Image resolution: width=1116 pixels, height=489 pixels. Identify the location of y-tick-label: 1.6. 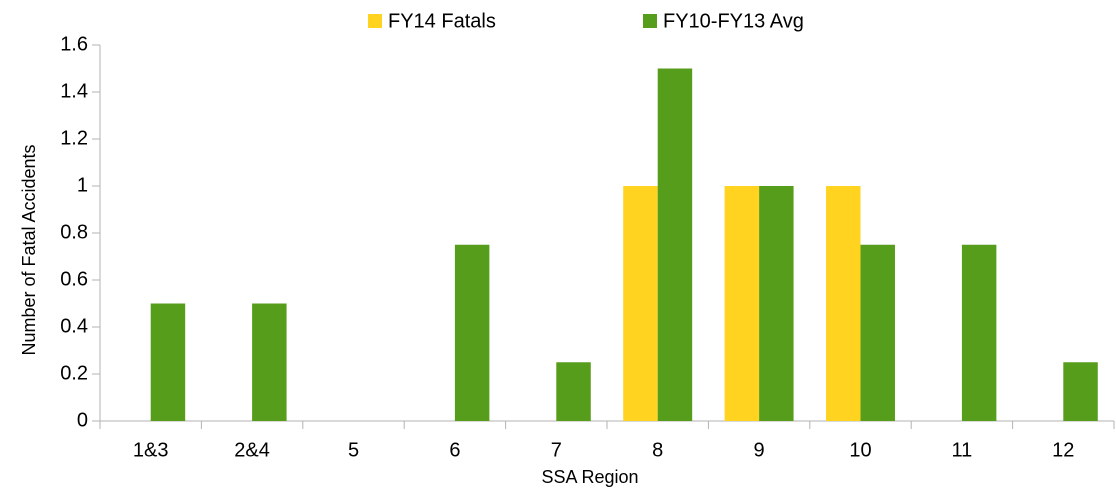
(74, 44).